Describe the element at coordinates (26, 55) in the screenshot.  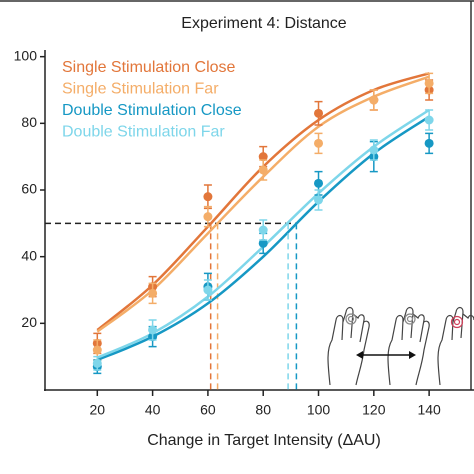
I see `y-tick-label: 100` at that location.